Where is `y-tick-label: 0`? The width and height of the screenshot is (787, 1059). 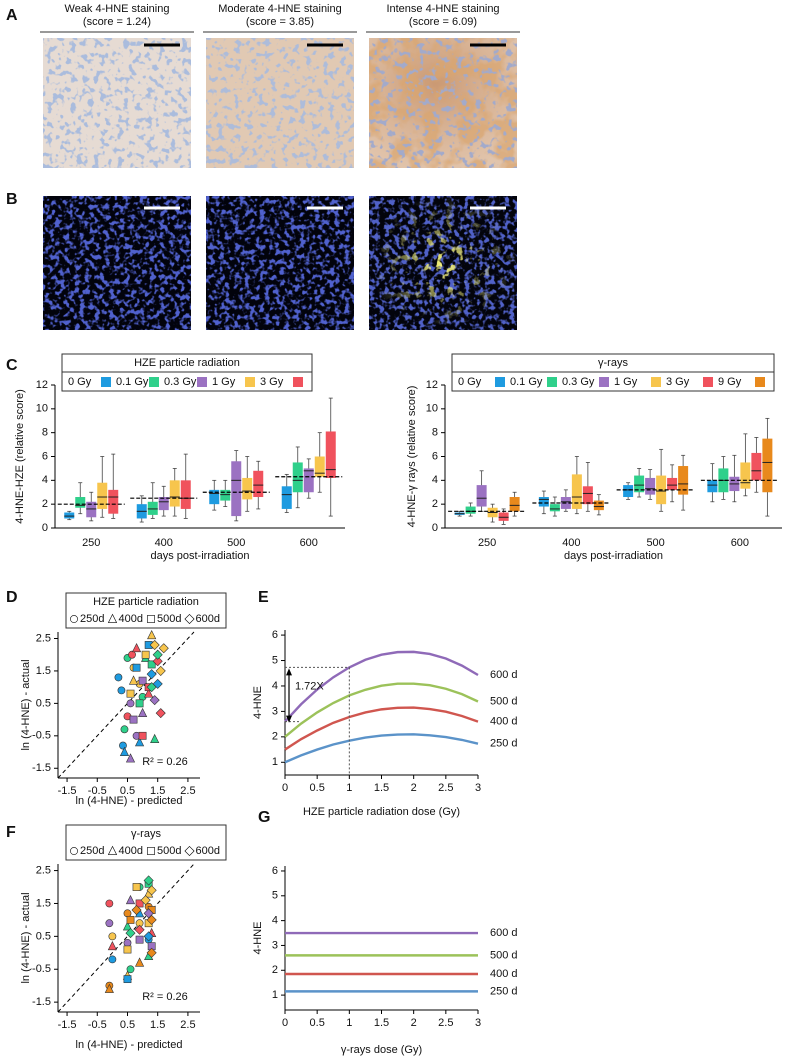
y-tick-label: 0 is located at coordinates (45, 528).